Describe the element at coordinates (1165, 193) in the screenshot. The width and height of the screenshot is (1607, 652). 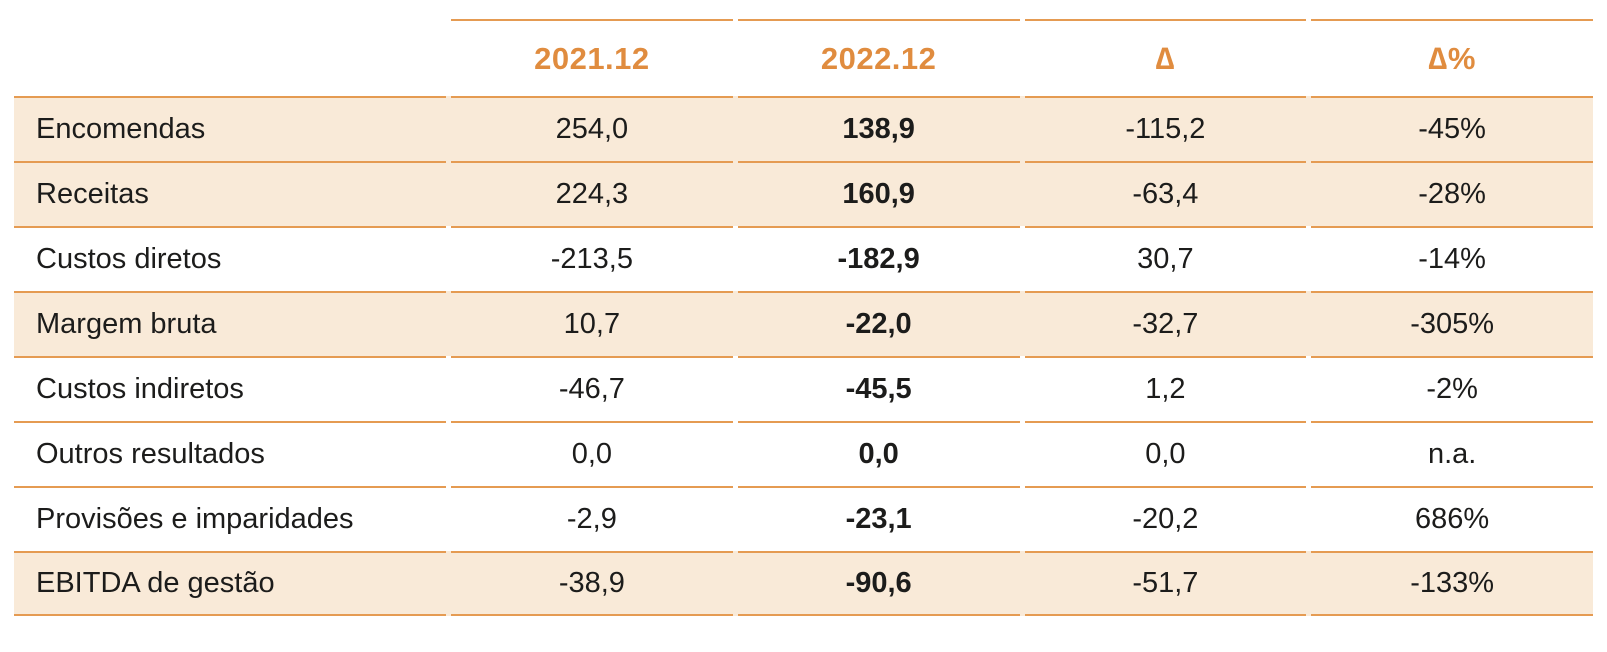
I see `value-delta: -63,4` at that location.